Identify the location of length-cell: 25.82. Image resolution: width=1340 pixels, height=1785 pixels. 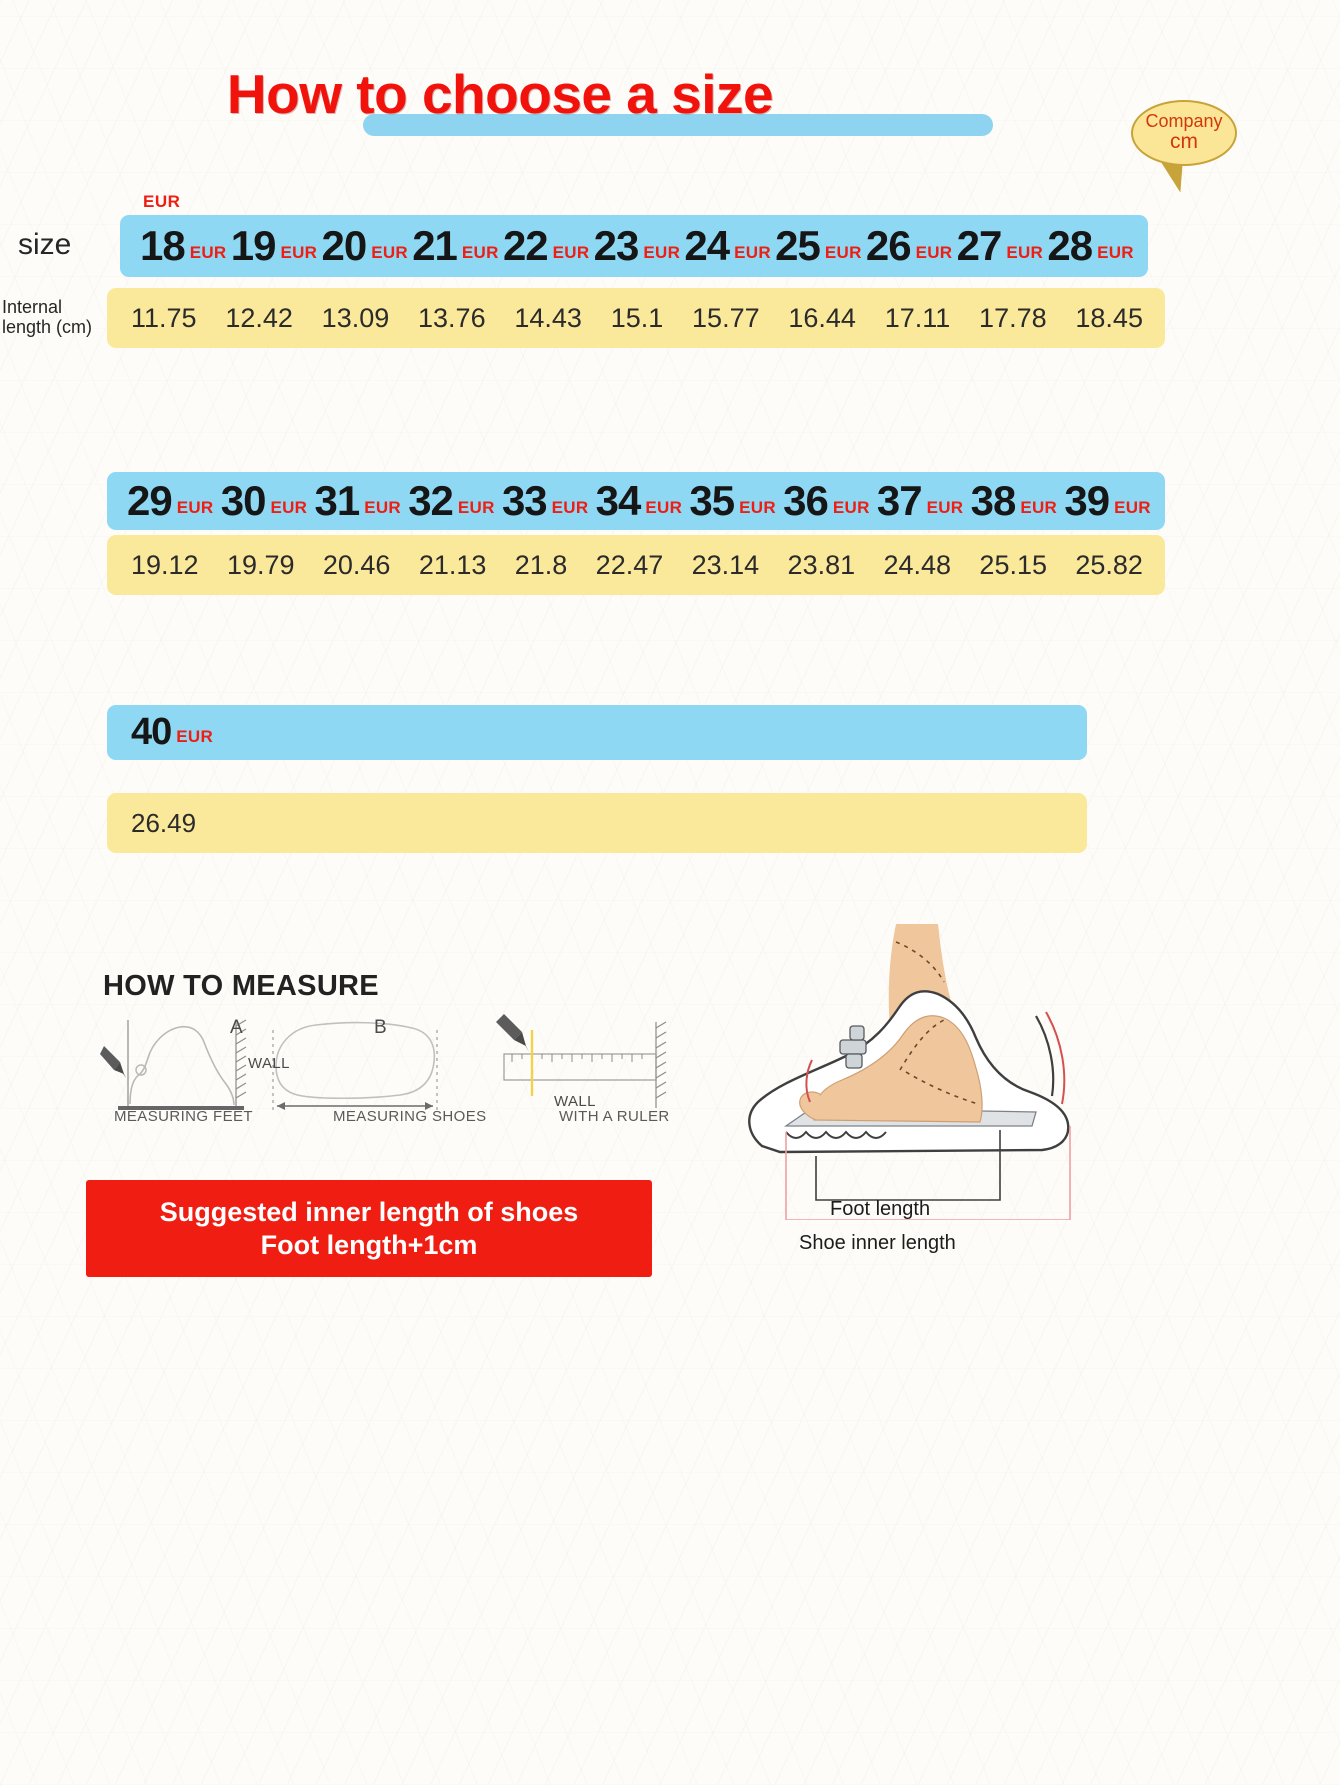
(1109, 564).